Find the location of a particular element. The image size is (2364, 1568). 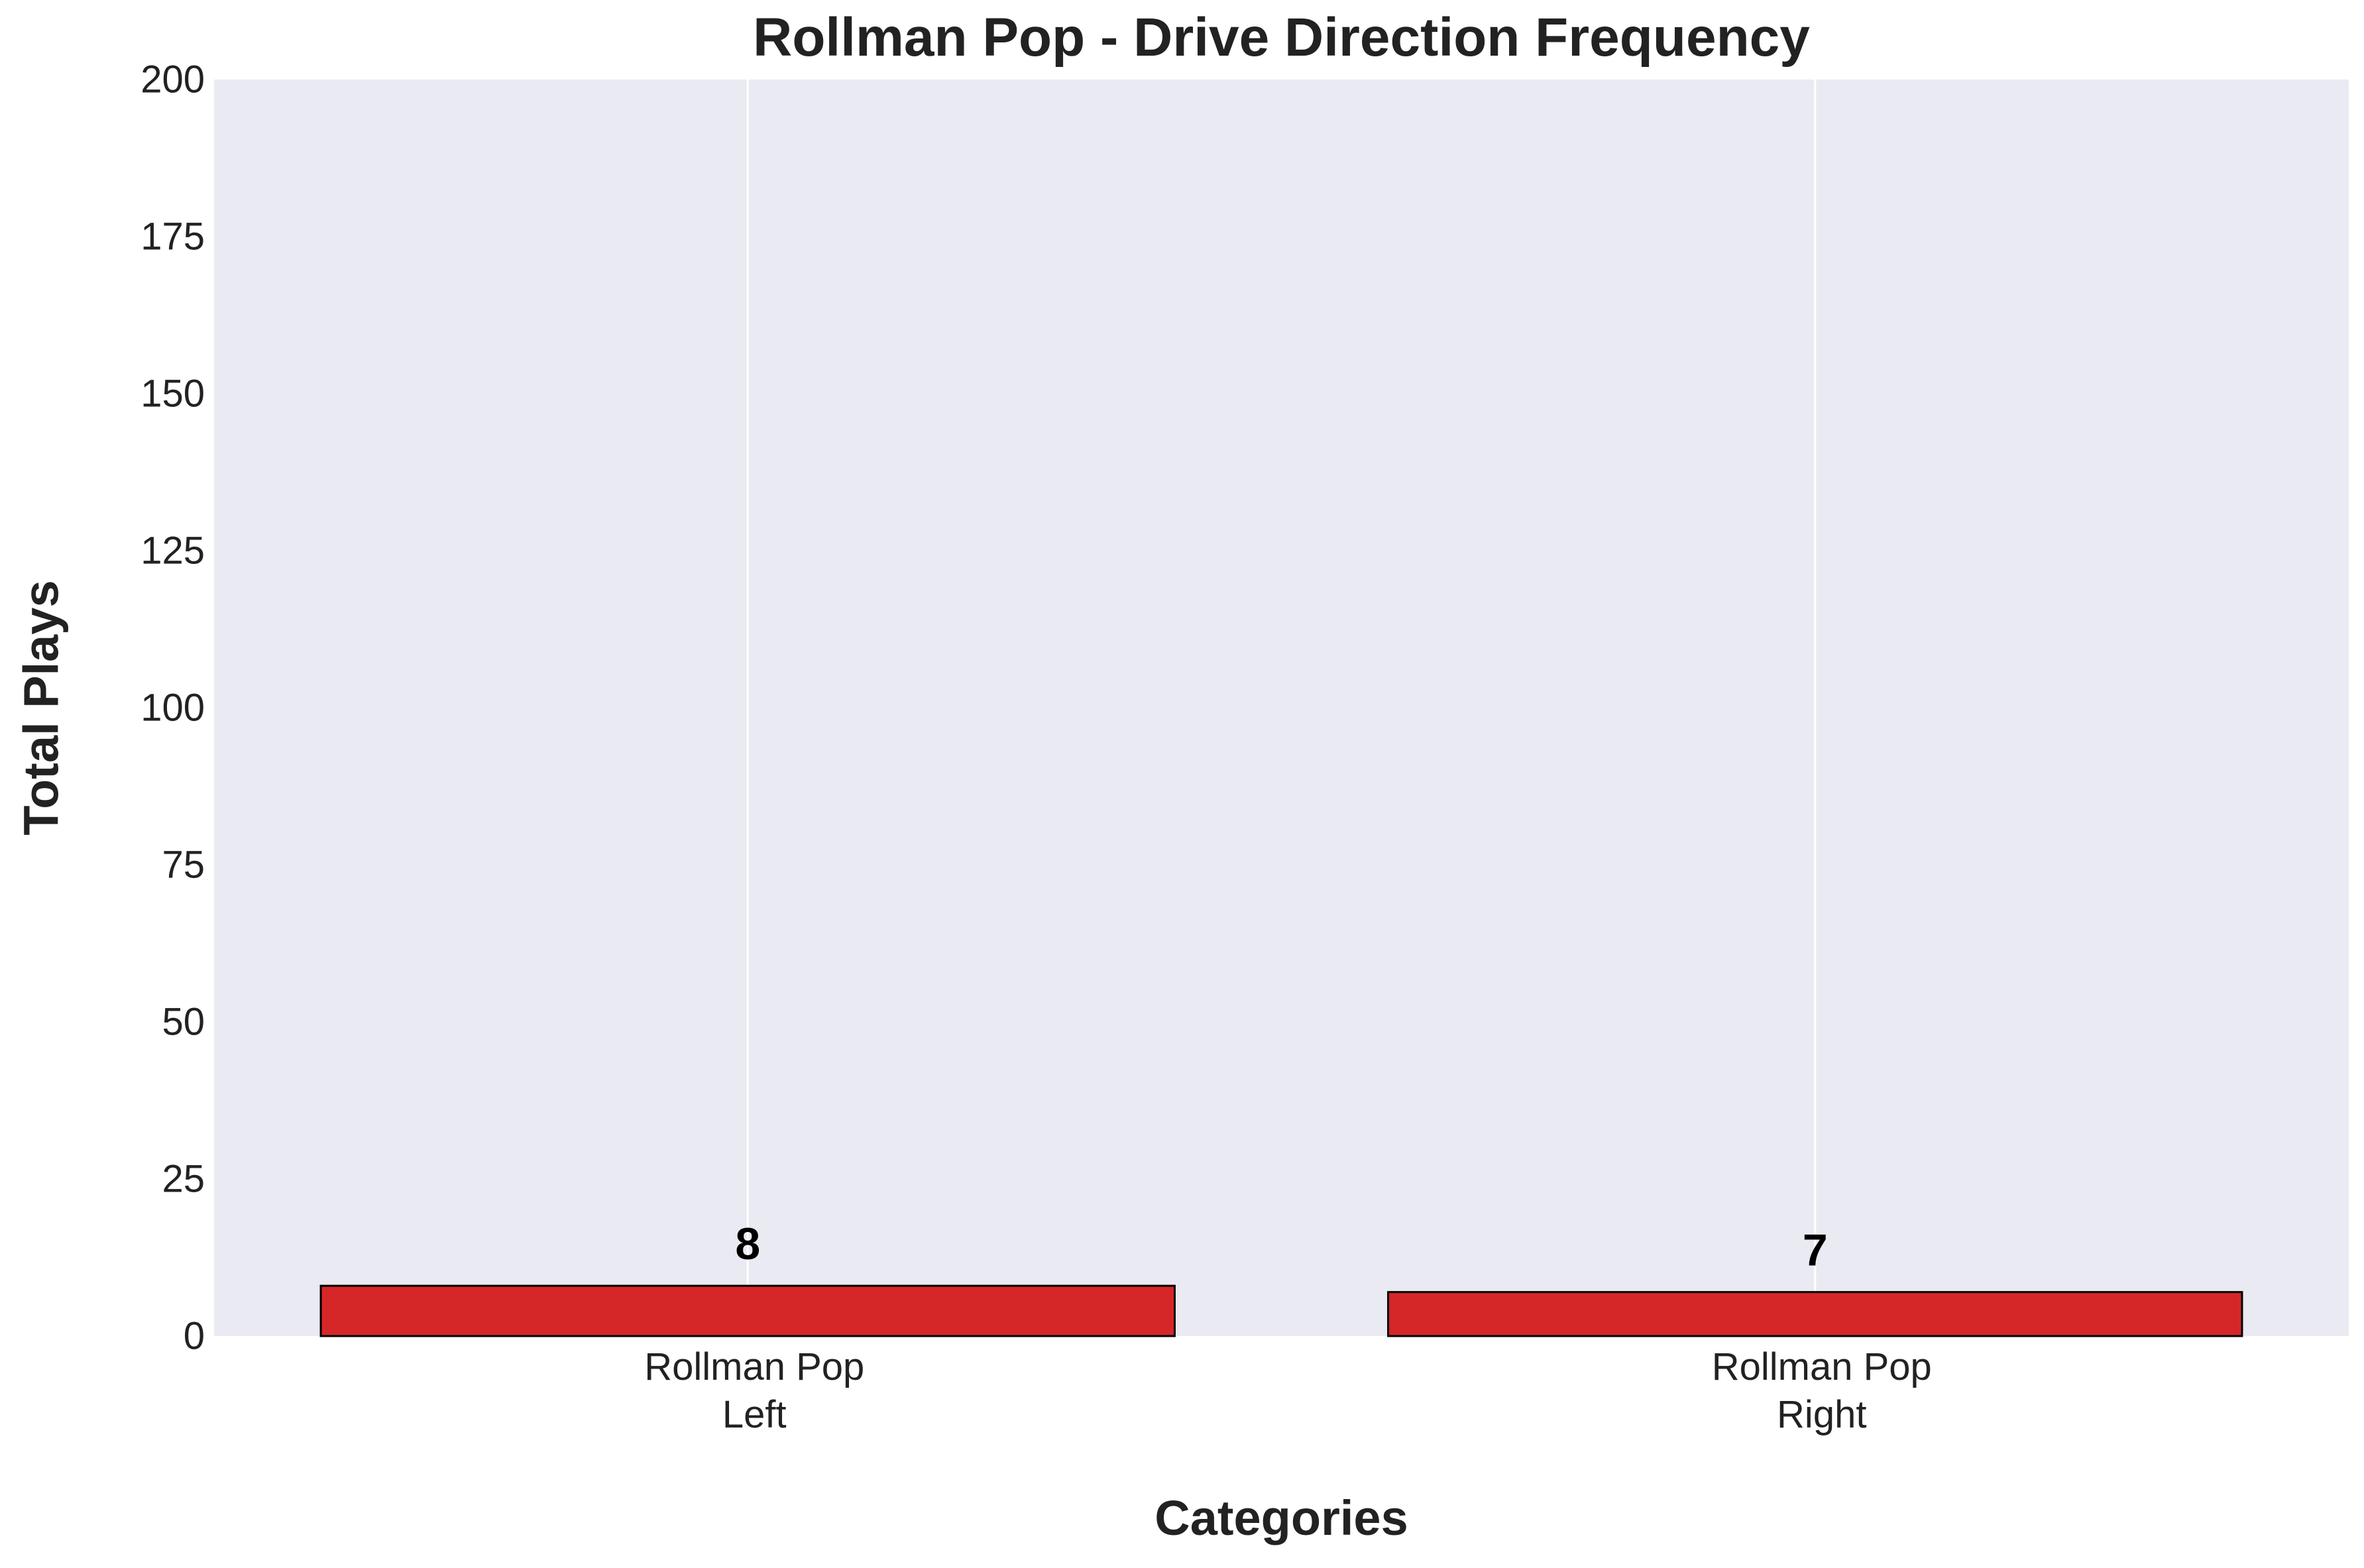

y-tick-label: 25 is located at coordinates (183, 1179).